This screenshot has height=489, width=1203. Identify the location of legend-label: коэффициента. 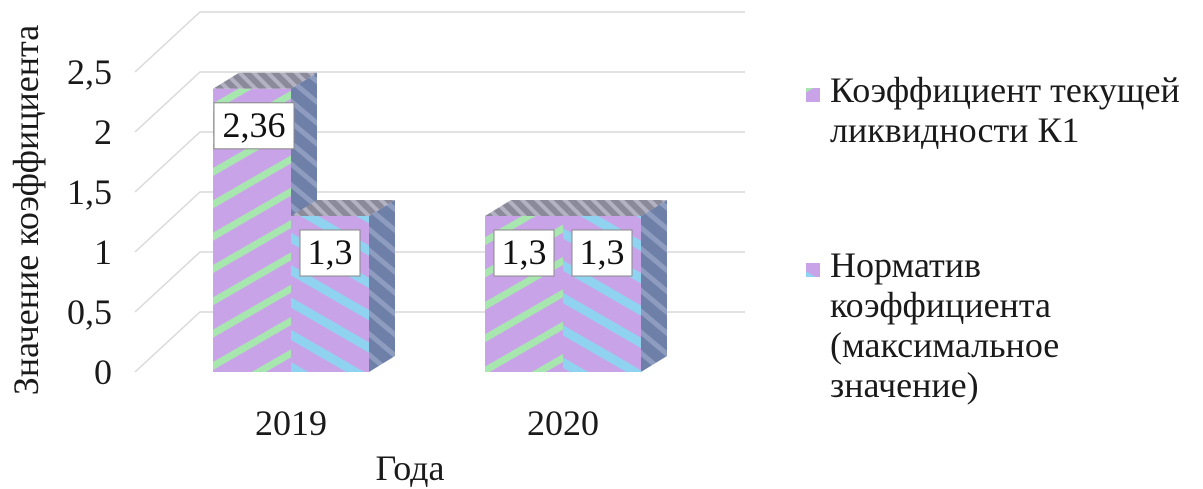
(940, 305).